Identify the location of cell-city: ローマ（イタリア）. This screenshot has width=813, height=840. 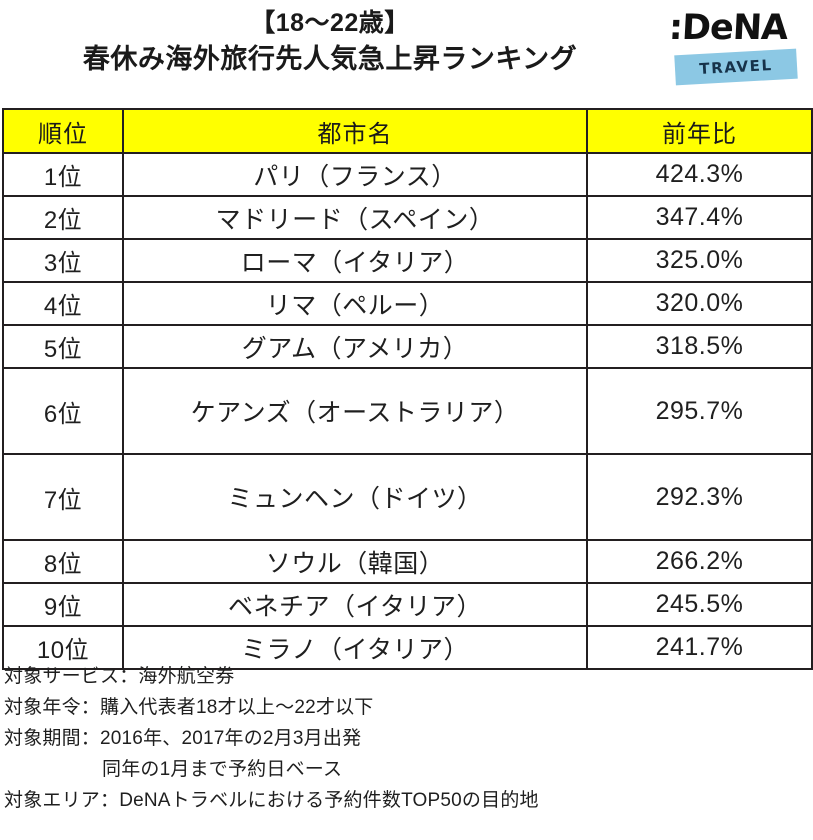
(355, 260).